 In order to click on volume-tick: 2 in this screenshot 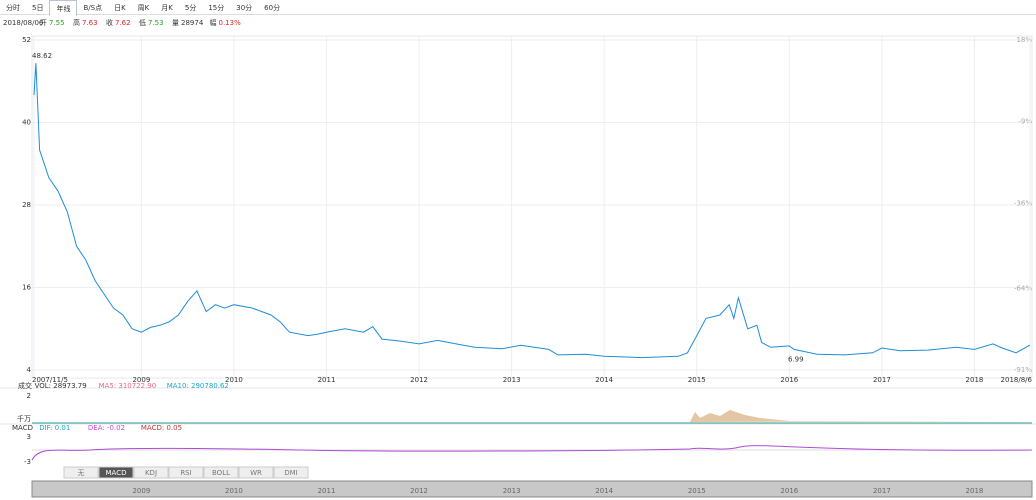, I will do `click(29, 396)`.